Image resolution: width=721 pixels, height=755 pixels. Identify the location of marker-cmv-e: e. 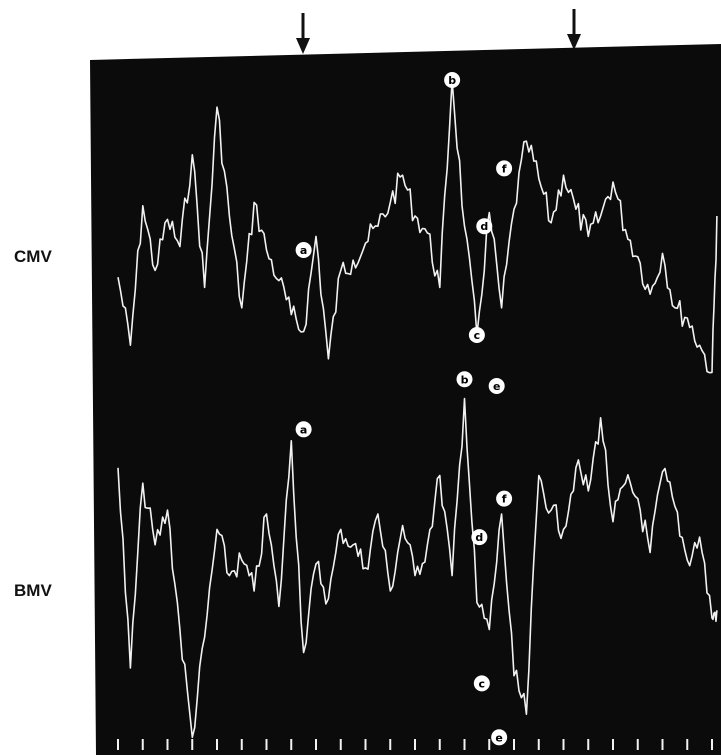
(496, 386).